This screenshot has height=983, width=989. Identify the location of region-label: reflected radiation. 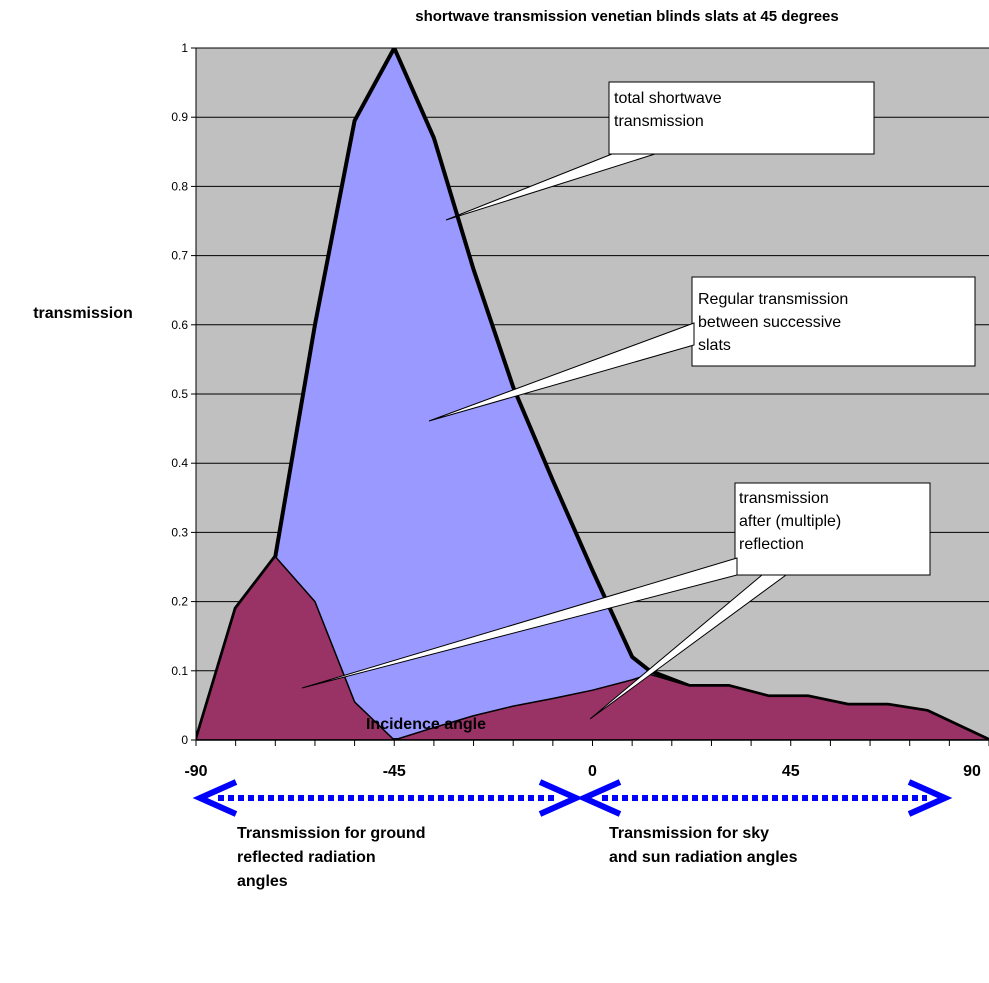
(306, 857).